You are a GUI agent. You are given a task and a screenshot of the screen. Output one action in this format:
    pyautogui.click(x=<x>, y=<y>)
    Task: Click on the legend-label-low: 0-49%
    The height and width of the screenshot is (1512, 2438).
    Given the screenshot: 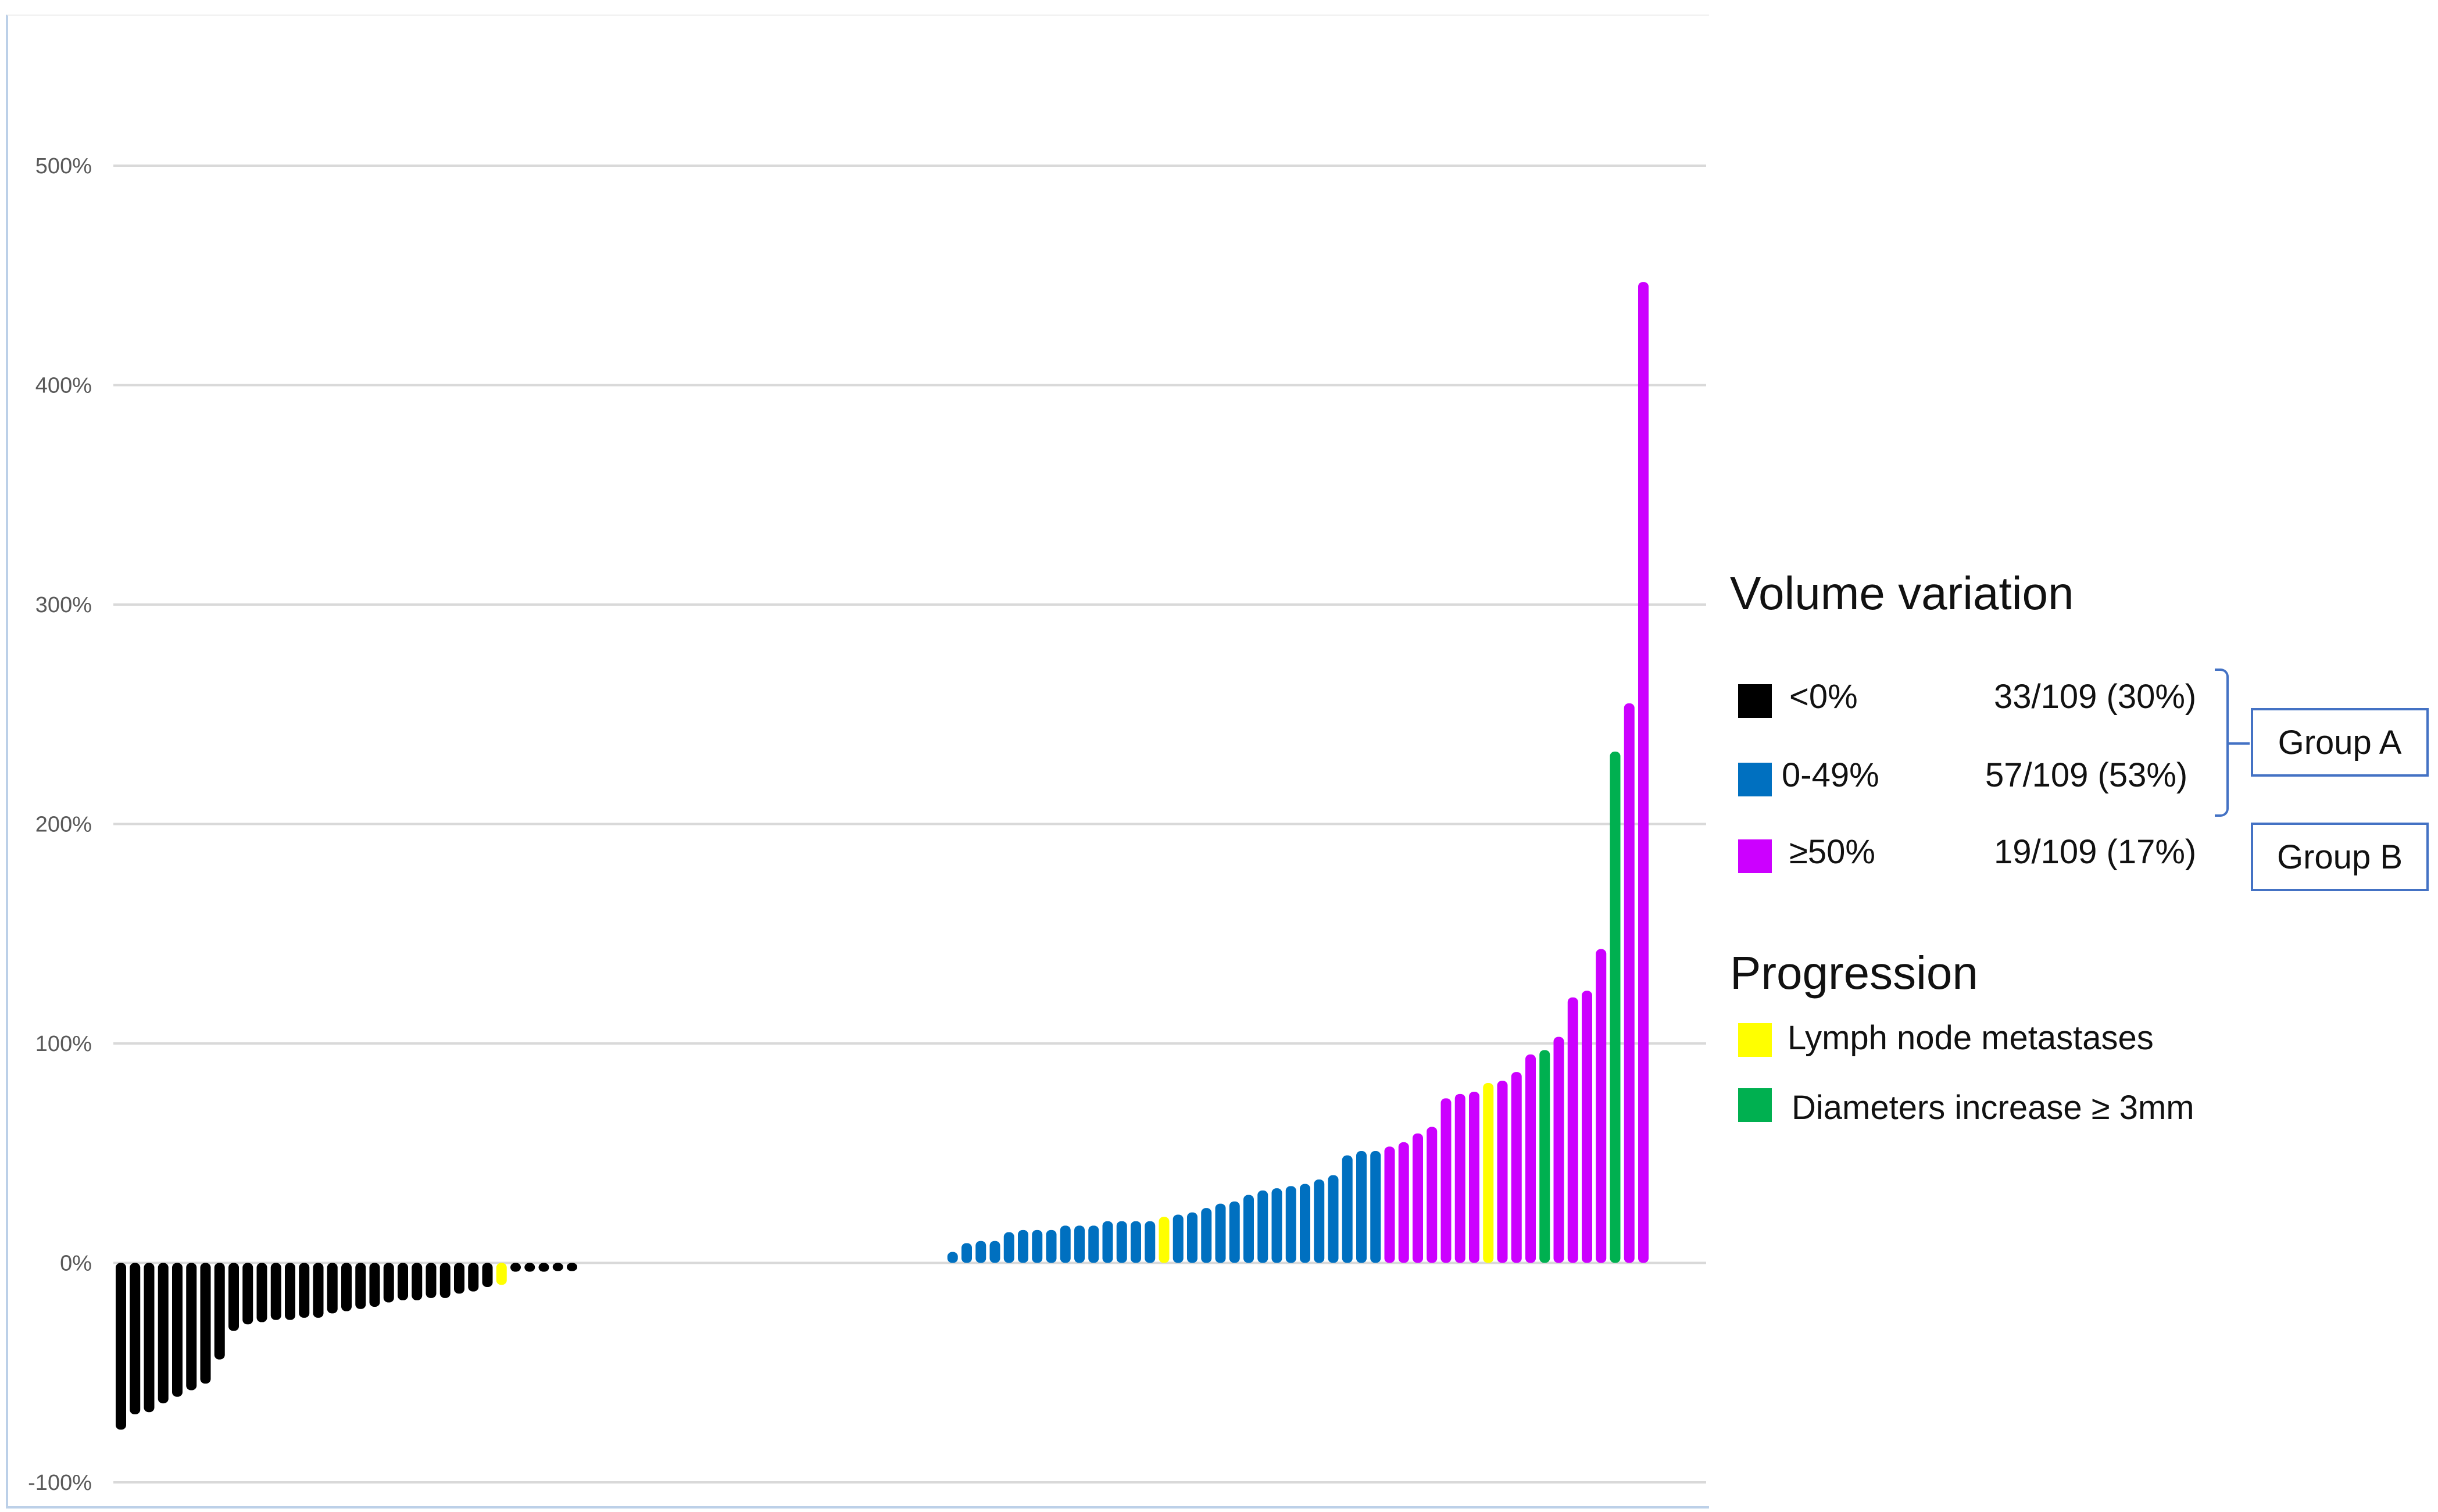 What is the action you would take?
    pyautogui.click(x=1830, y=775)
    